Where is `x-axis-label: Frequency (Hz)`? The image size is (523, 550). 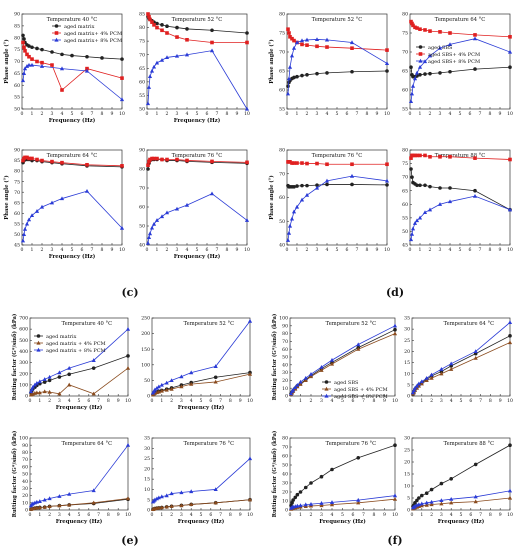
x-axis-label: Frequency (Hz) is located at coordinates (72, 120).